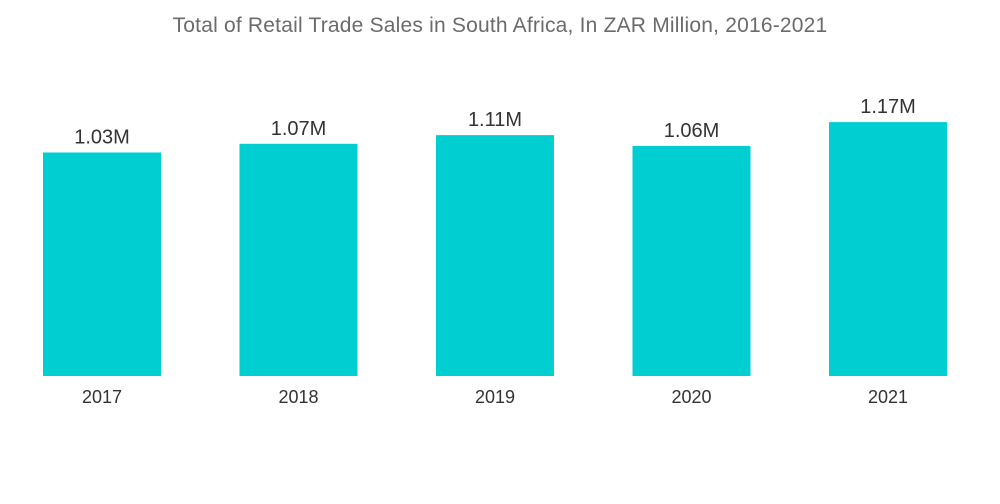 Image resolution: width=1000 pixels, height=504 pixels. What do you see at coordinates (888, 249) in the screenshot?
I see `bar-2021` at bounding box center [888, 249].